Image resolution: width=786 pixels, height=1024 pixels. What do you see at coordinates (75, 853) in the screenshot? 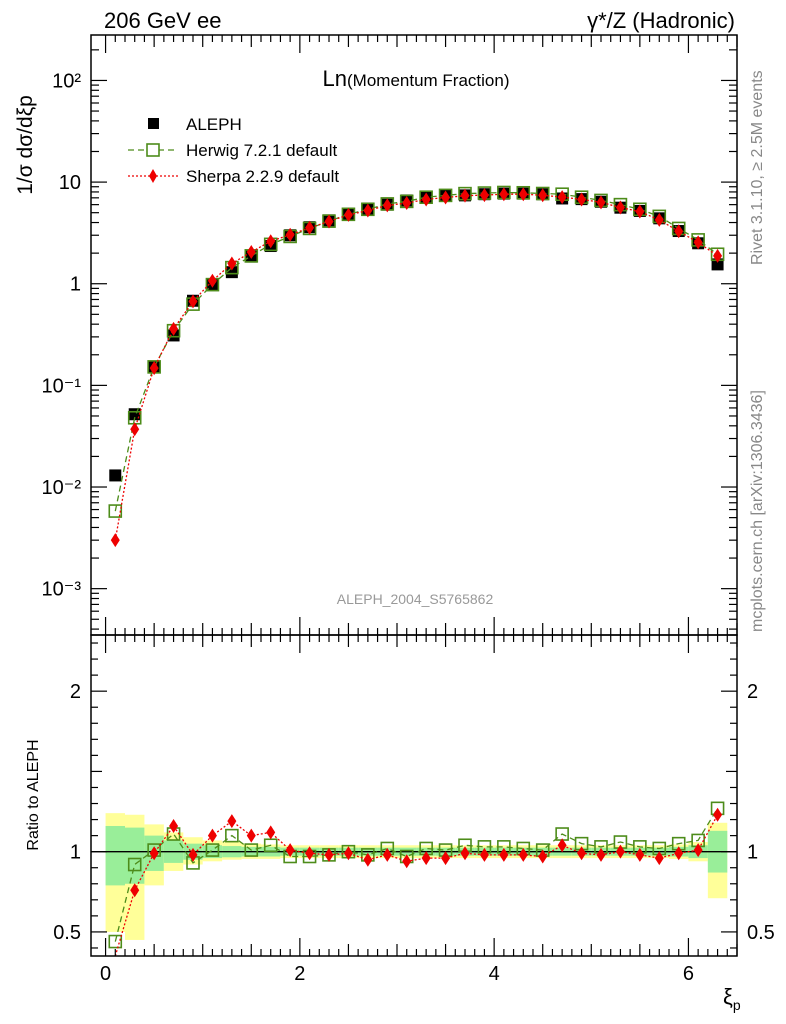
I see `ratio-y-tick-label: 1` at bounding box center [75, 853].